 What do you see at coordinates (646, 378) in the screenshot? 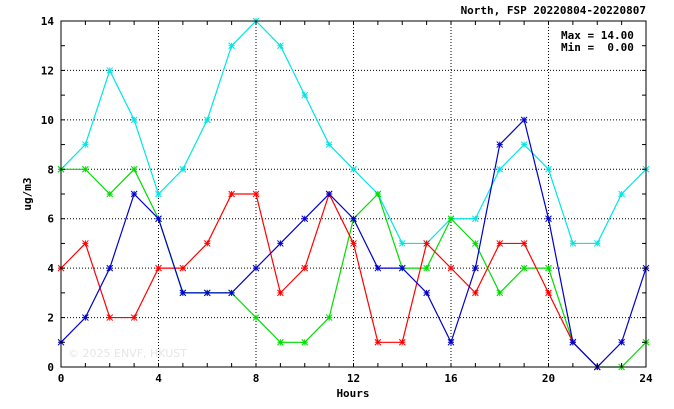
I see `x-tick-label: 24` at bounding box center [646, 378].